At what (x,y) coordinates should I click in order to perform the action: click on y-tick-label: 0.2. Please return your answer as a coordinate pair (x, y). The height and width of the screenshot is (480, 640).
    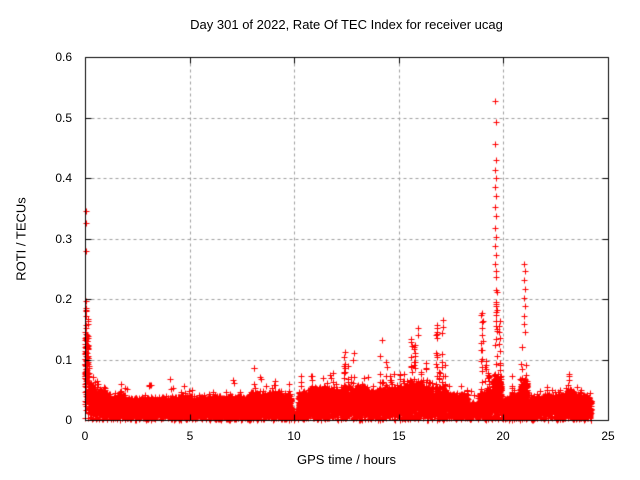
    Looking at the image, I should click on (63, 299).